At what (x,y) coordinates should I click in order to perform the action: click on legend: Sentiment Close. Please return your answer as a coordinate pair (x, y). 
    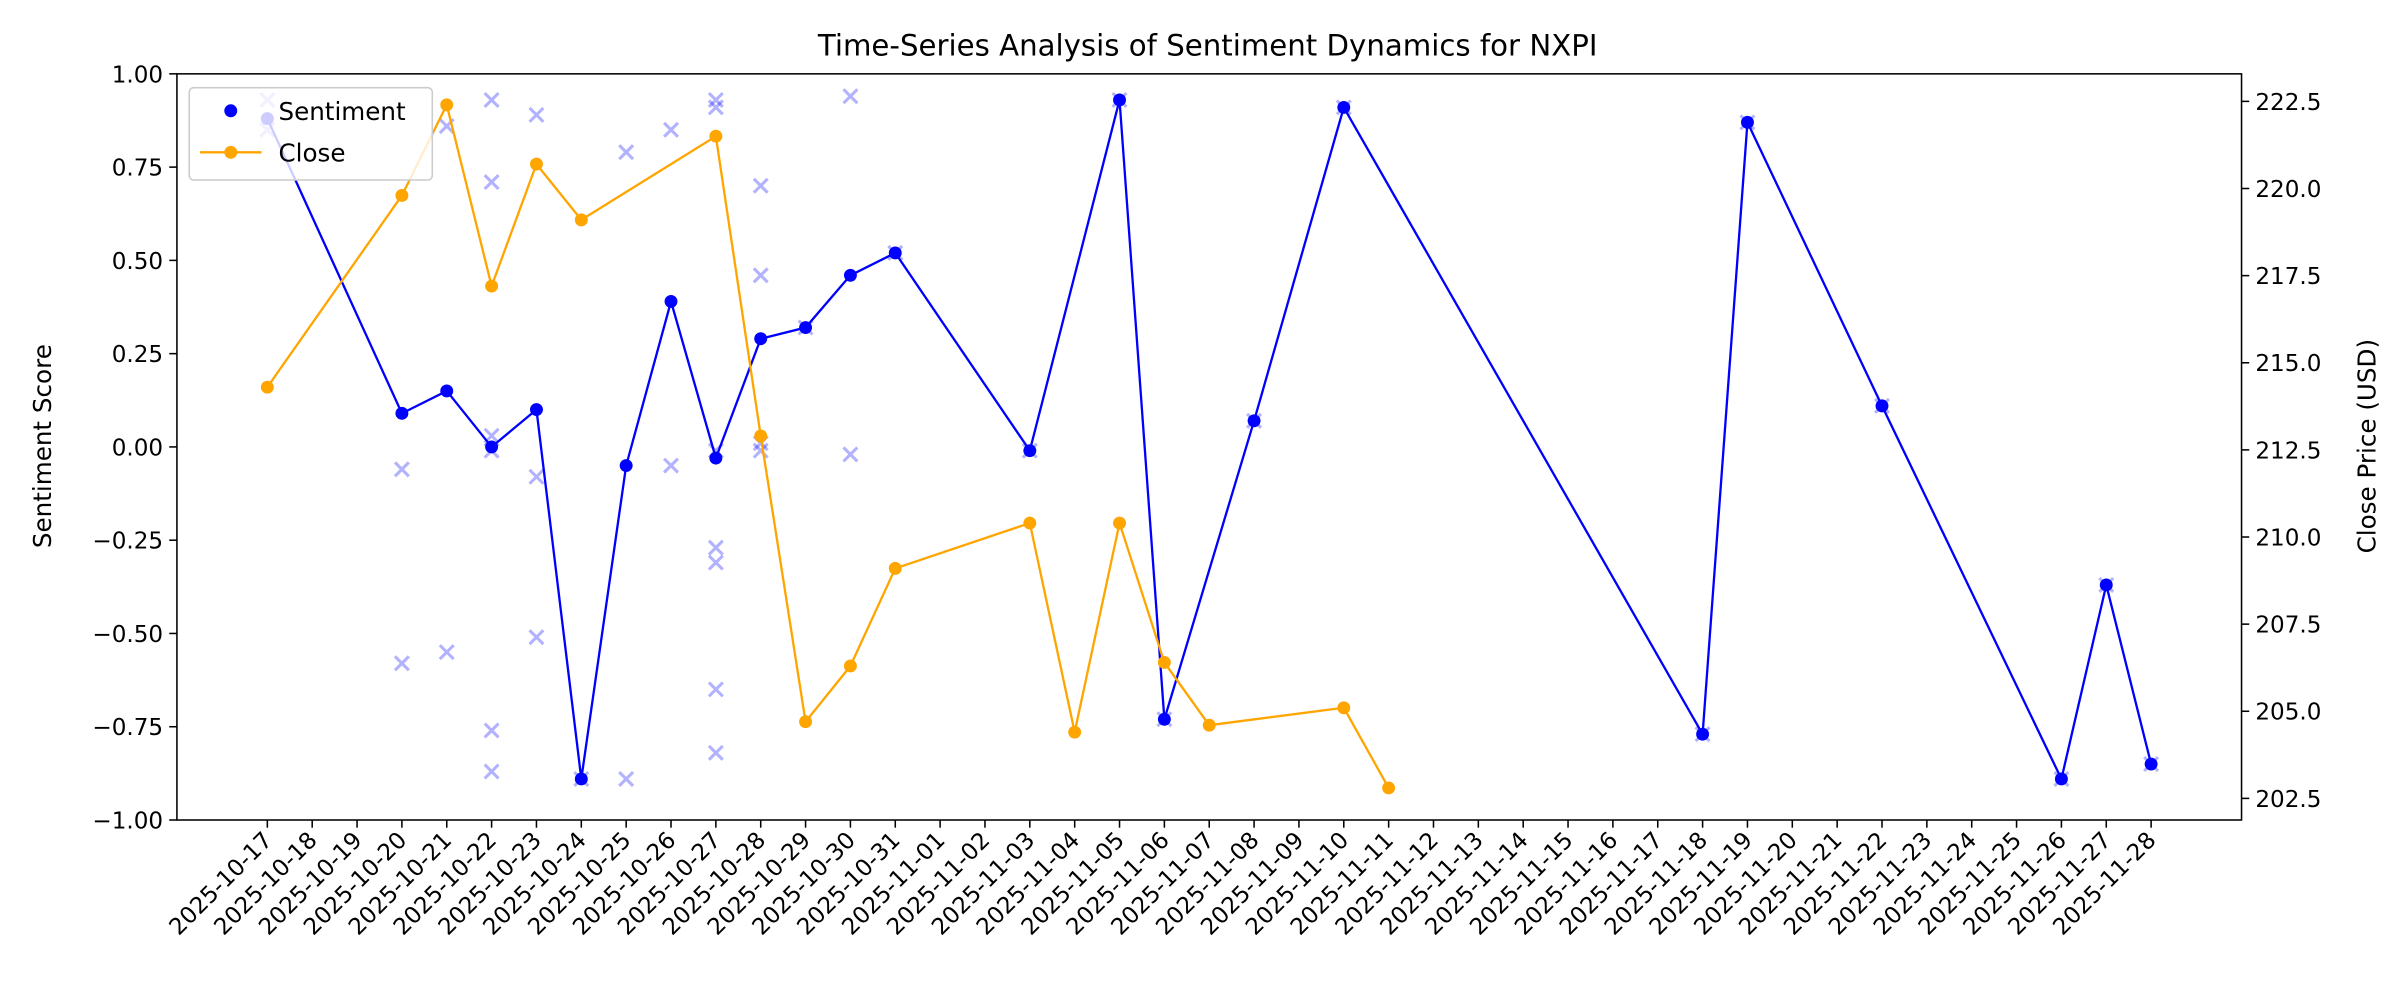
    Looking at the image, I should click on (311, 133).